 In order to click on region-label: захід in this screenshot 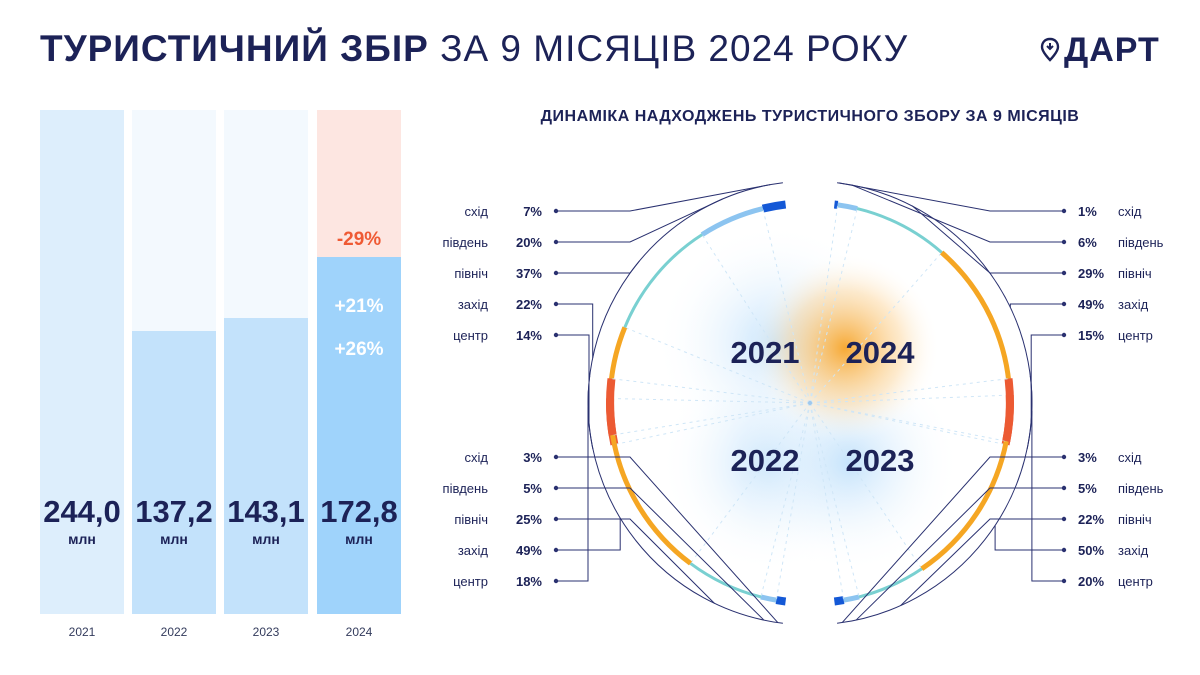, I will do `click(1133, 304)`.